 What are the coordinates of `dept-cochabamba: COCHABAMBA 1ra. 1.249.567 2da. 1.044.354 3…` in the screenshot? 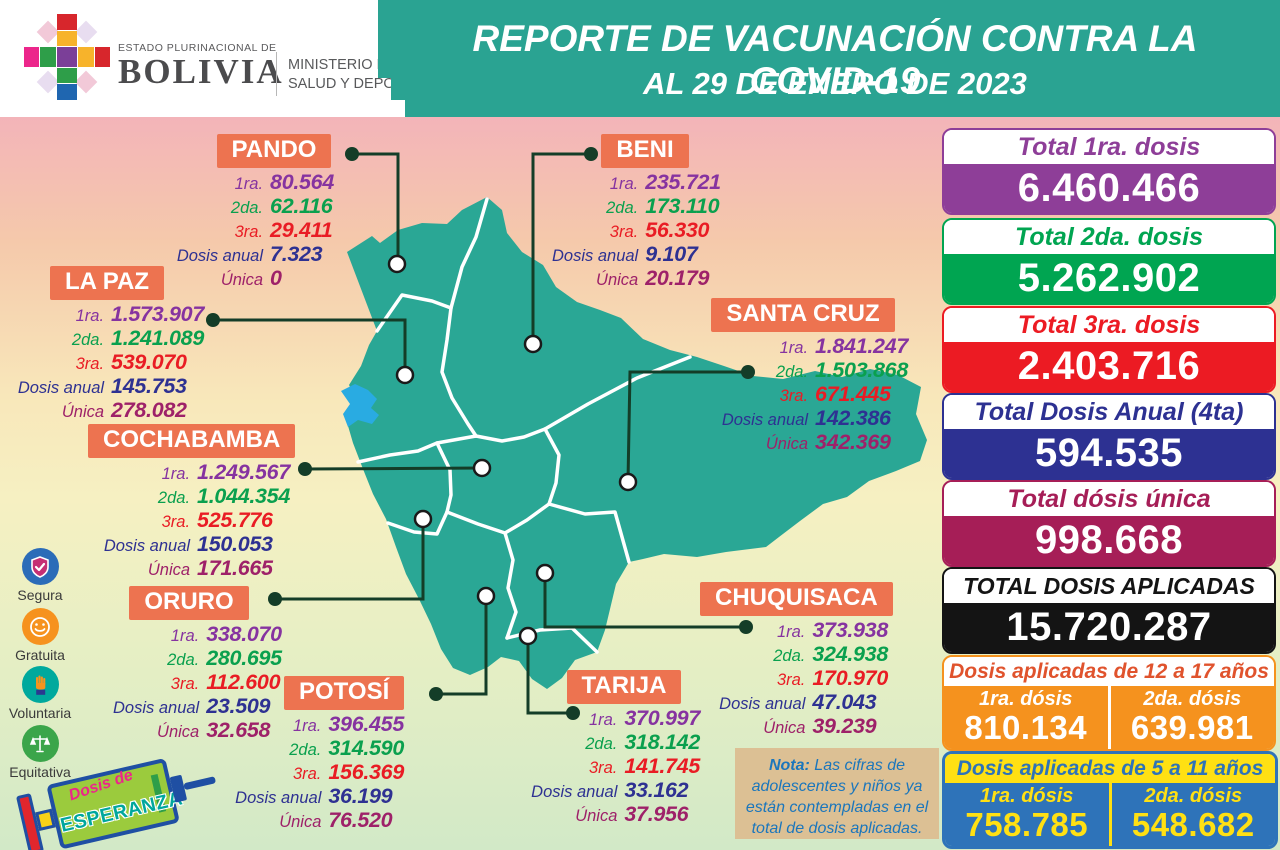 It's located at (192, 502).